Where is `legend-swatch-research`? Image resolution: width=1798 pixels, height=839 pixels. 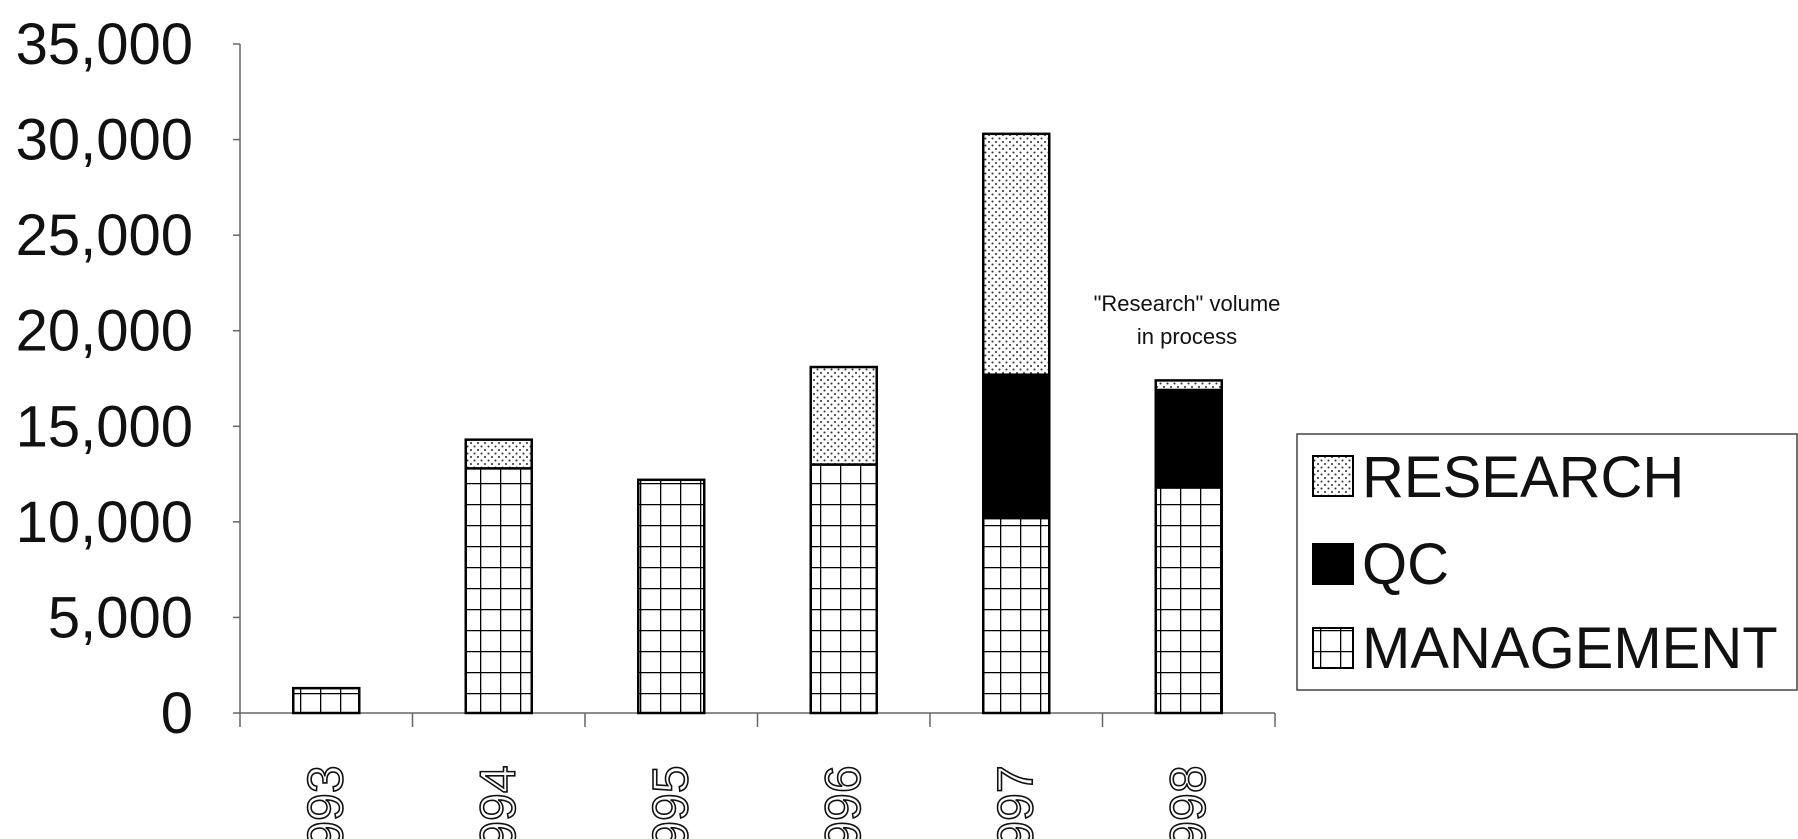
legend-swatch-research is located at coordinates (1333, 476).